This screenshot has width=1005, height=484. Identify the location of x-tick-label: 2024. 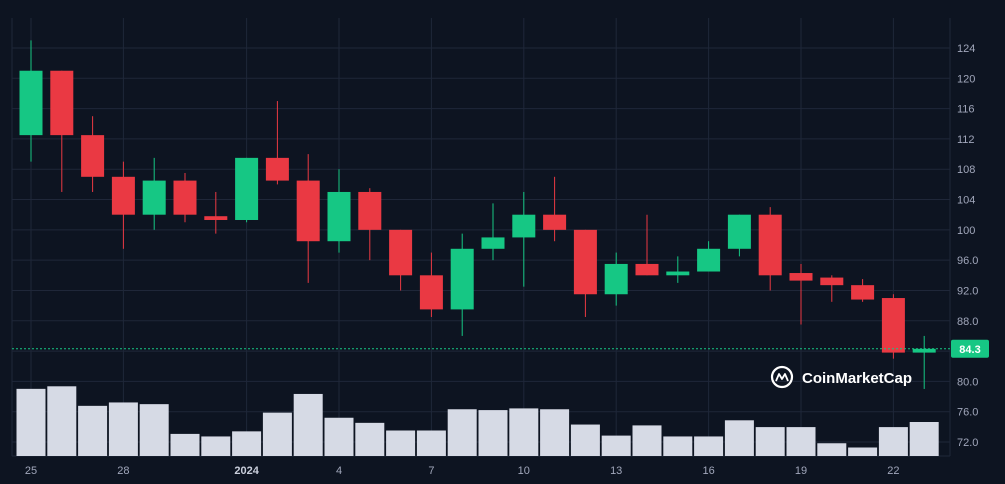
(246, 471).